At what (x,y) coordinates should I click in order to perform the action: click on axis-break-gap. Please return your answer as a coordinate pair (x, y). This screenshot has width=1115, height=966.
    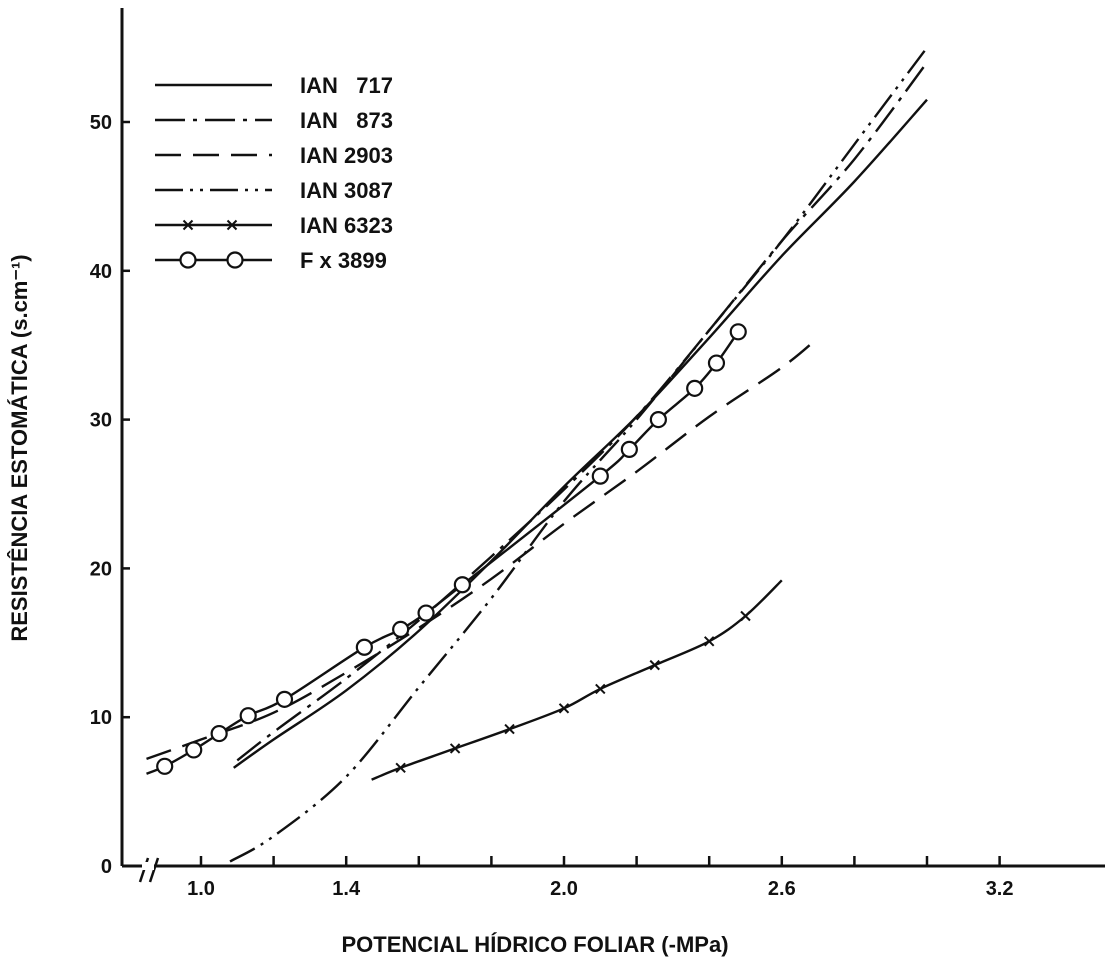
    Looking at the image, I should click on (148, 866).